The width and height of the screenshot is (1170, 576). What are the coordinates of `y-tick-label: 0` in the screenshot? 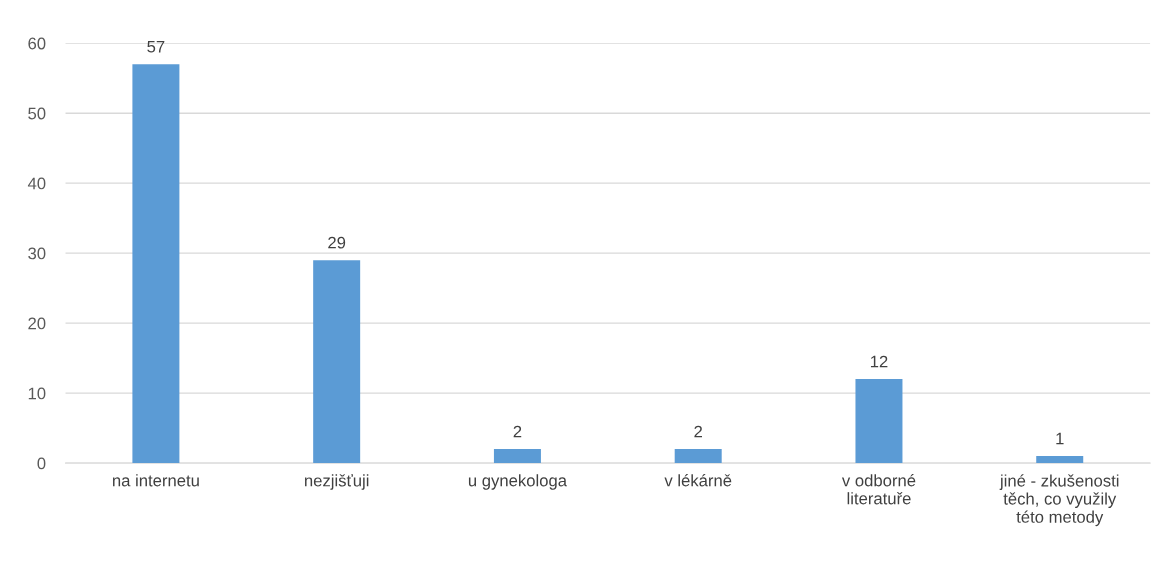 It's located at (41, 463).